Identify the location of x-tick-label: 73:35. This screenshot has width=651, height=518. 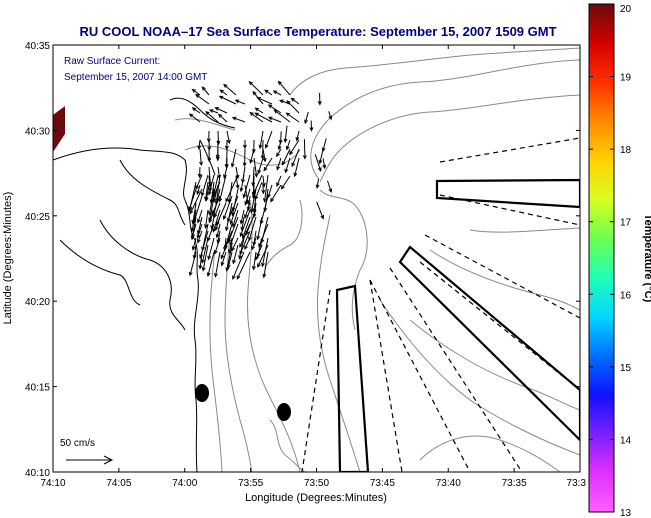
(514, 483).